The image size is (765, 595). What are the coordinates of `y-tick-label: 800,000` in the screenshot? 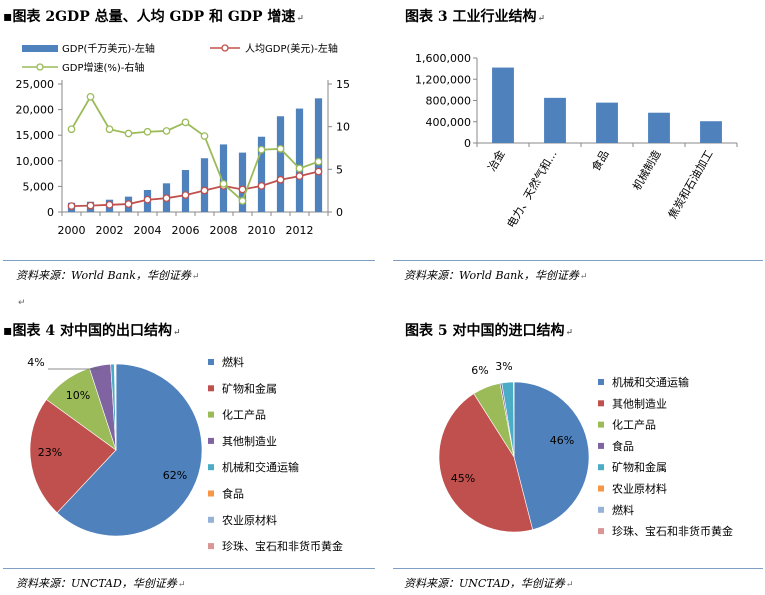 It's located at (449, 101).